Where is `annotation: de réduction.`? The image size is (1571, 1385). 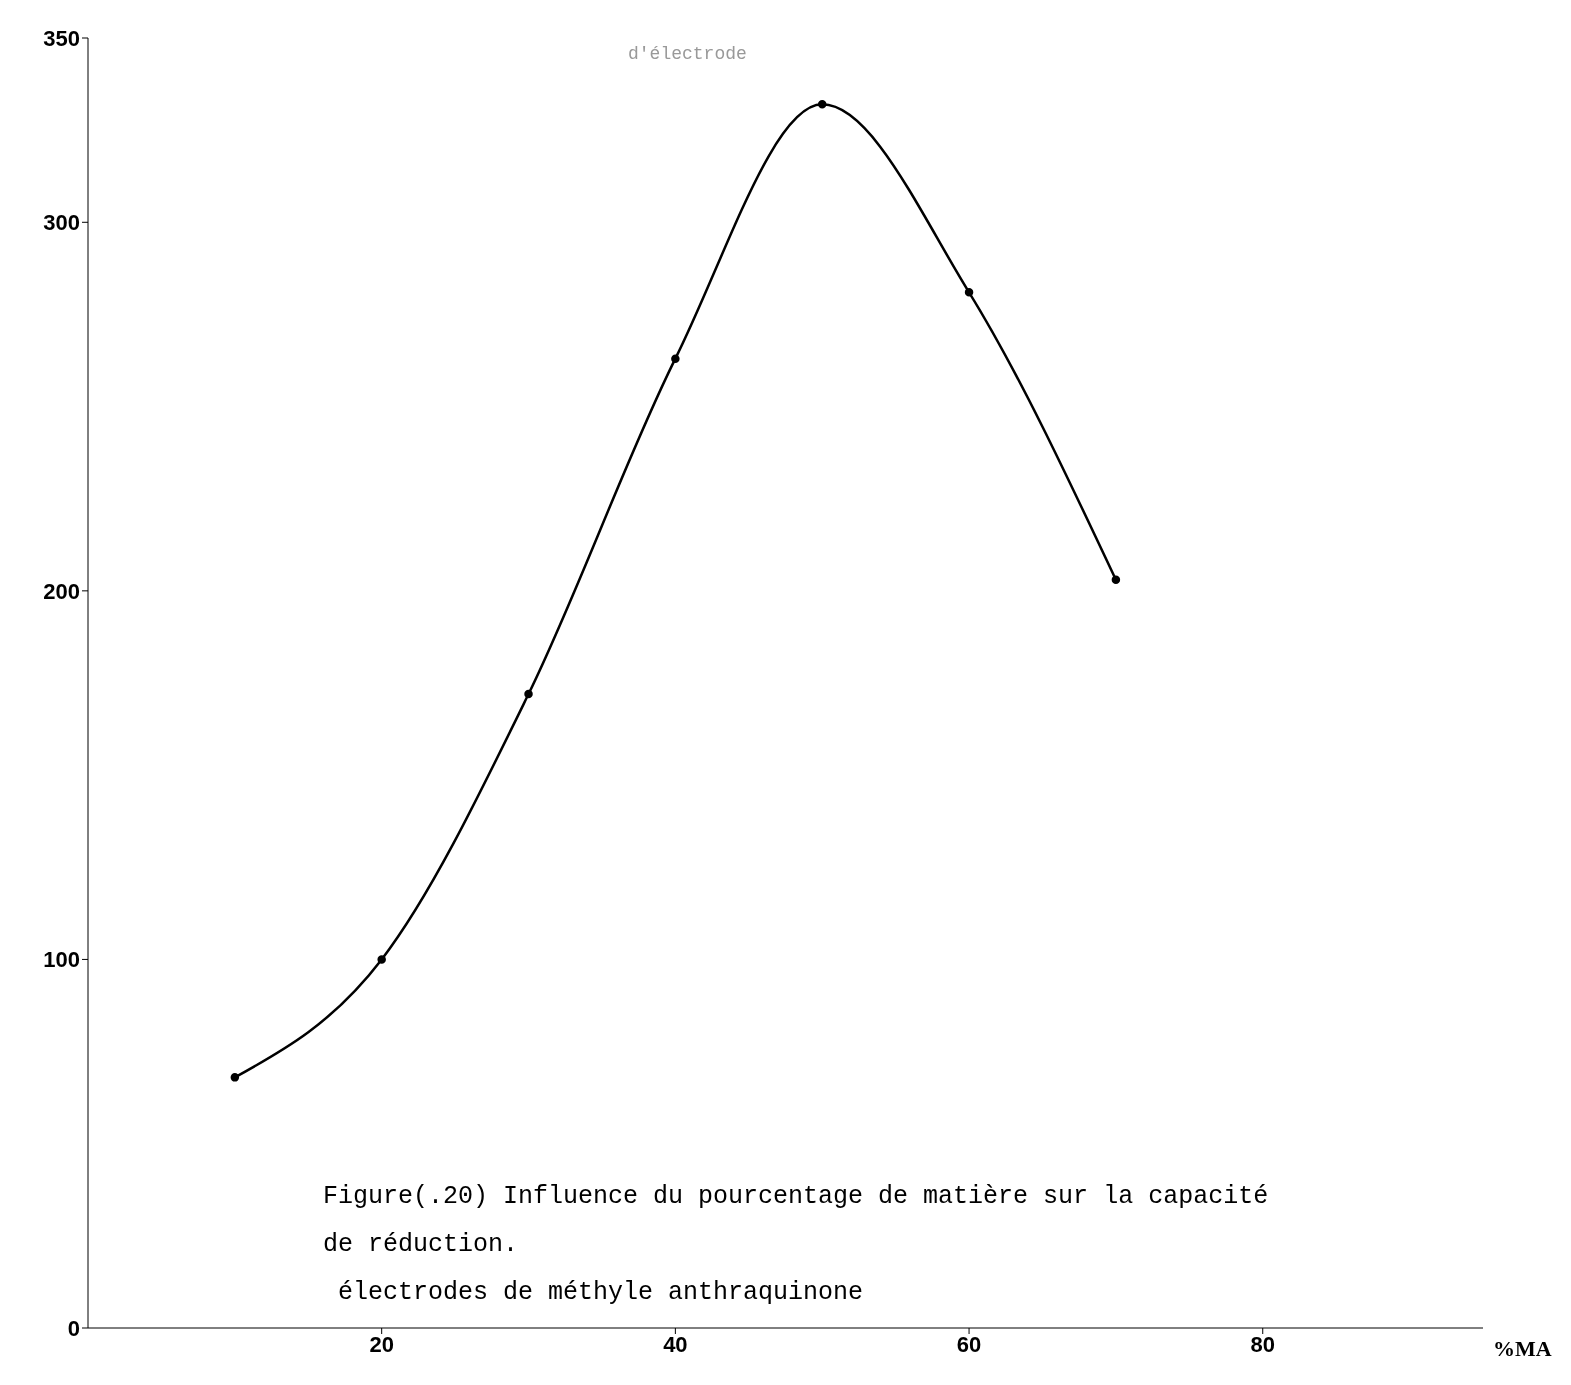
annotation: de réduction. is located at coordinates (421, 1245).